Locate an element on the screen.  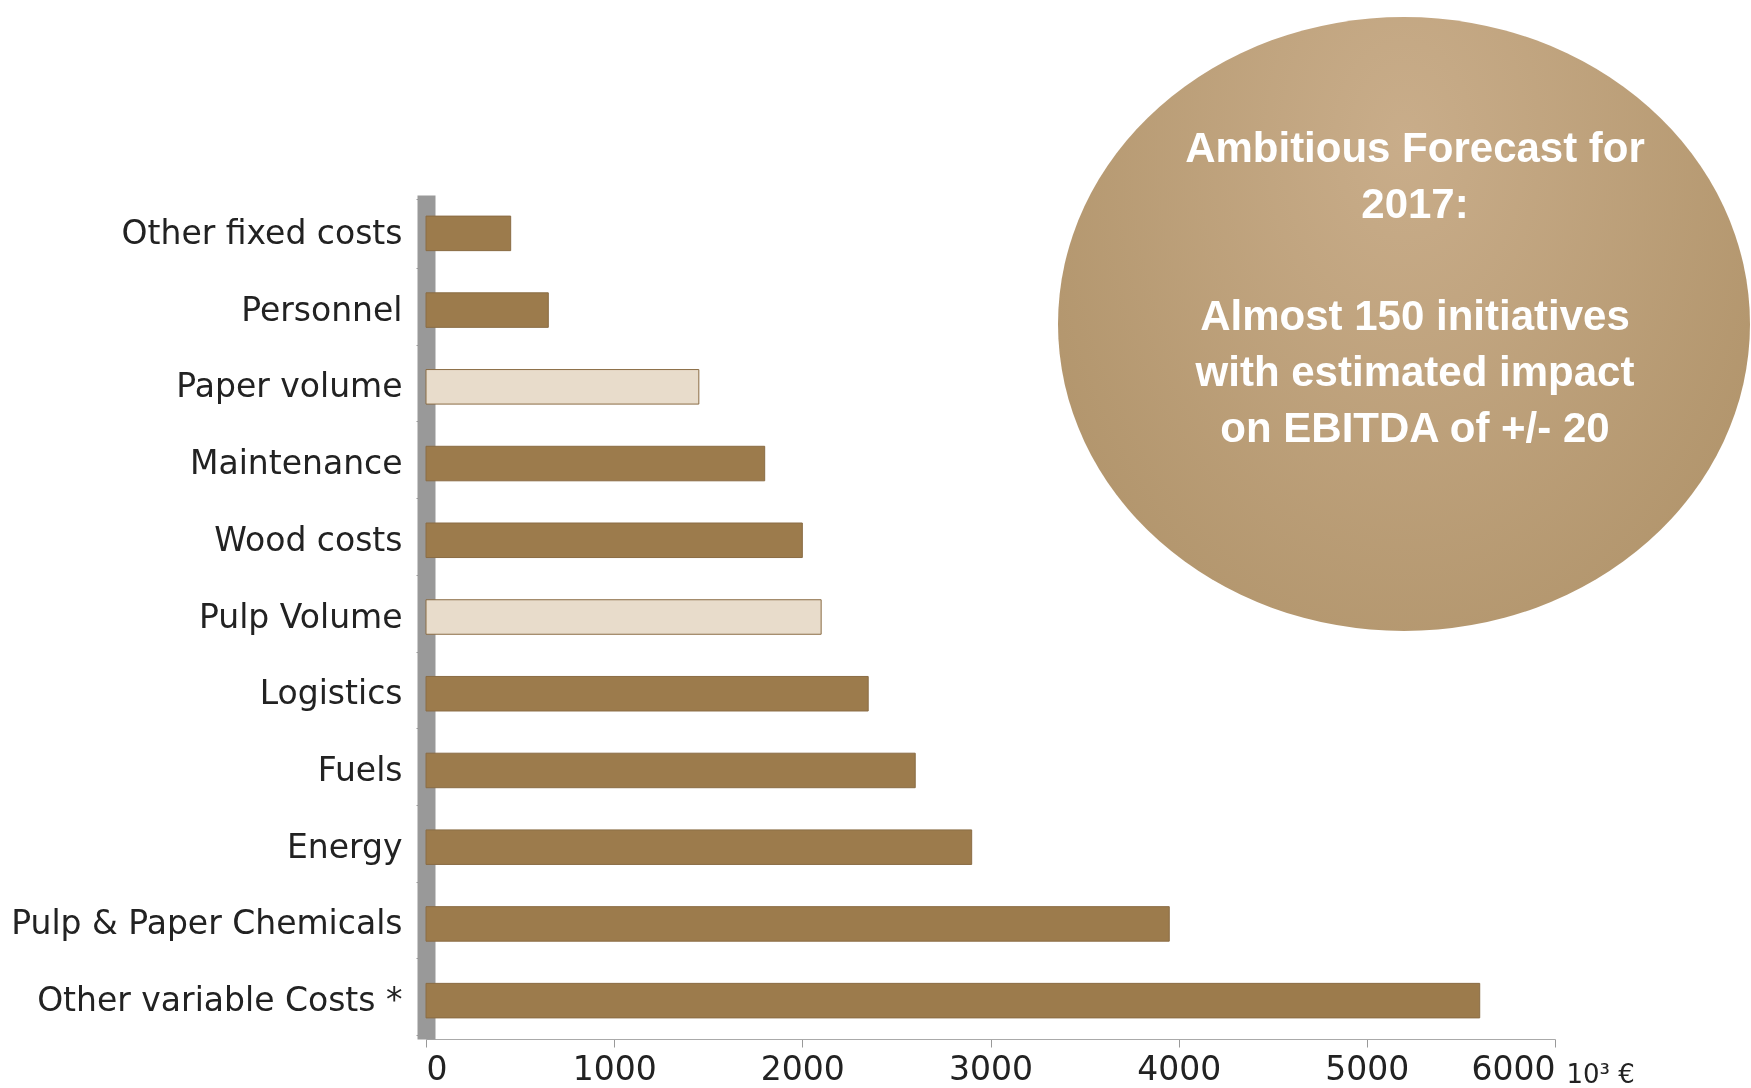
y-tick-label: Paper volume is located at coordinates (289, 386).